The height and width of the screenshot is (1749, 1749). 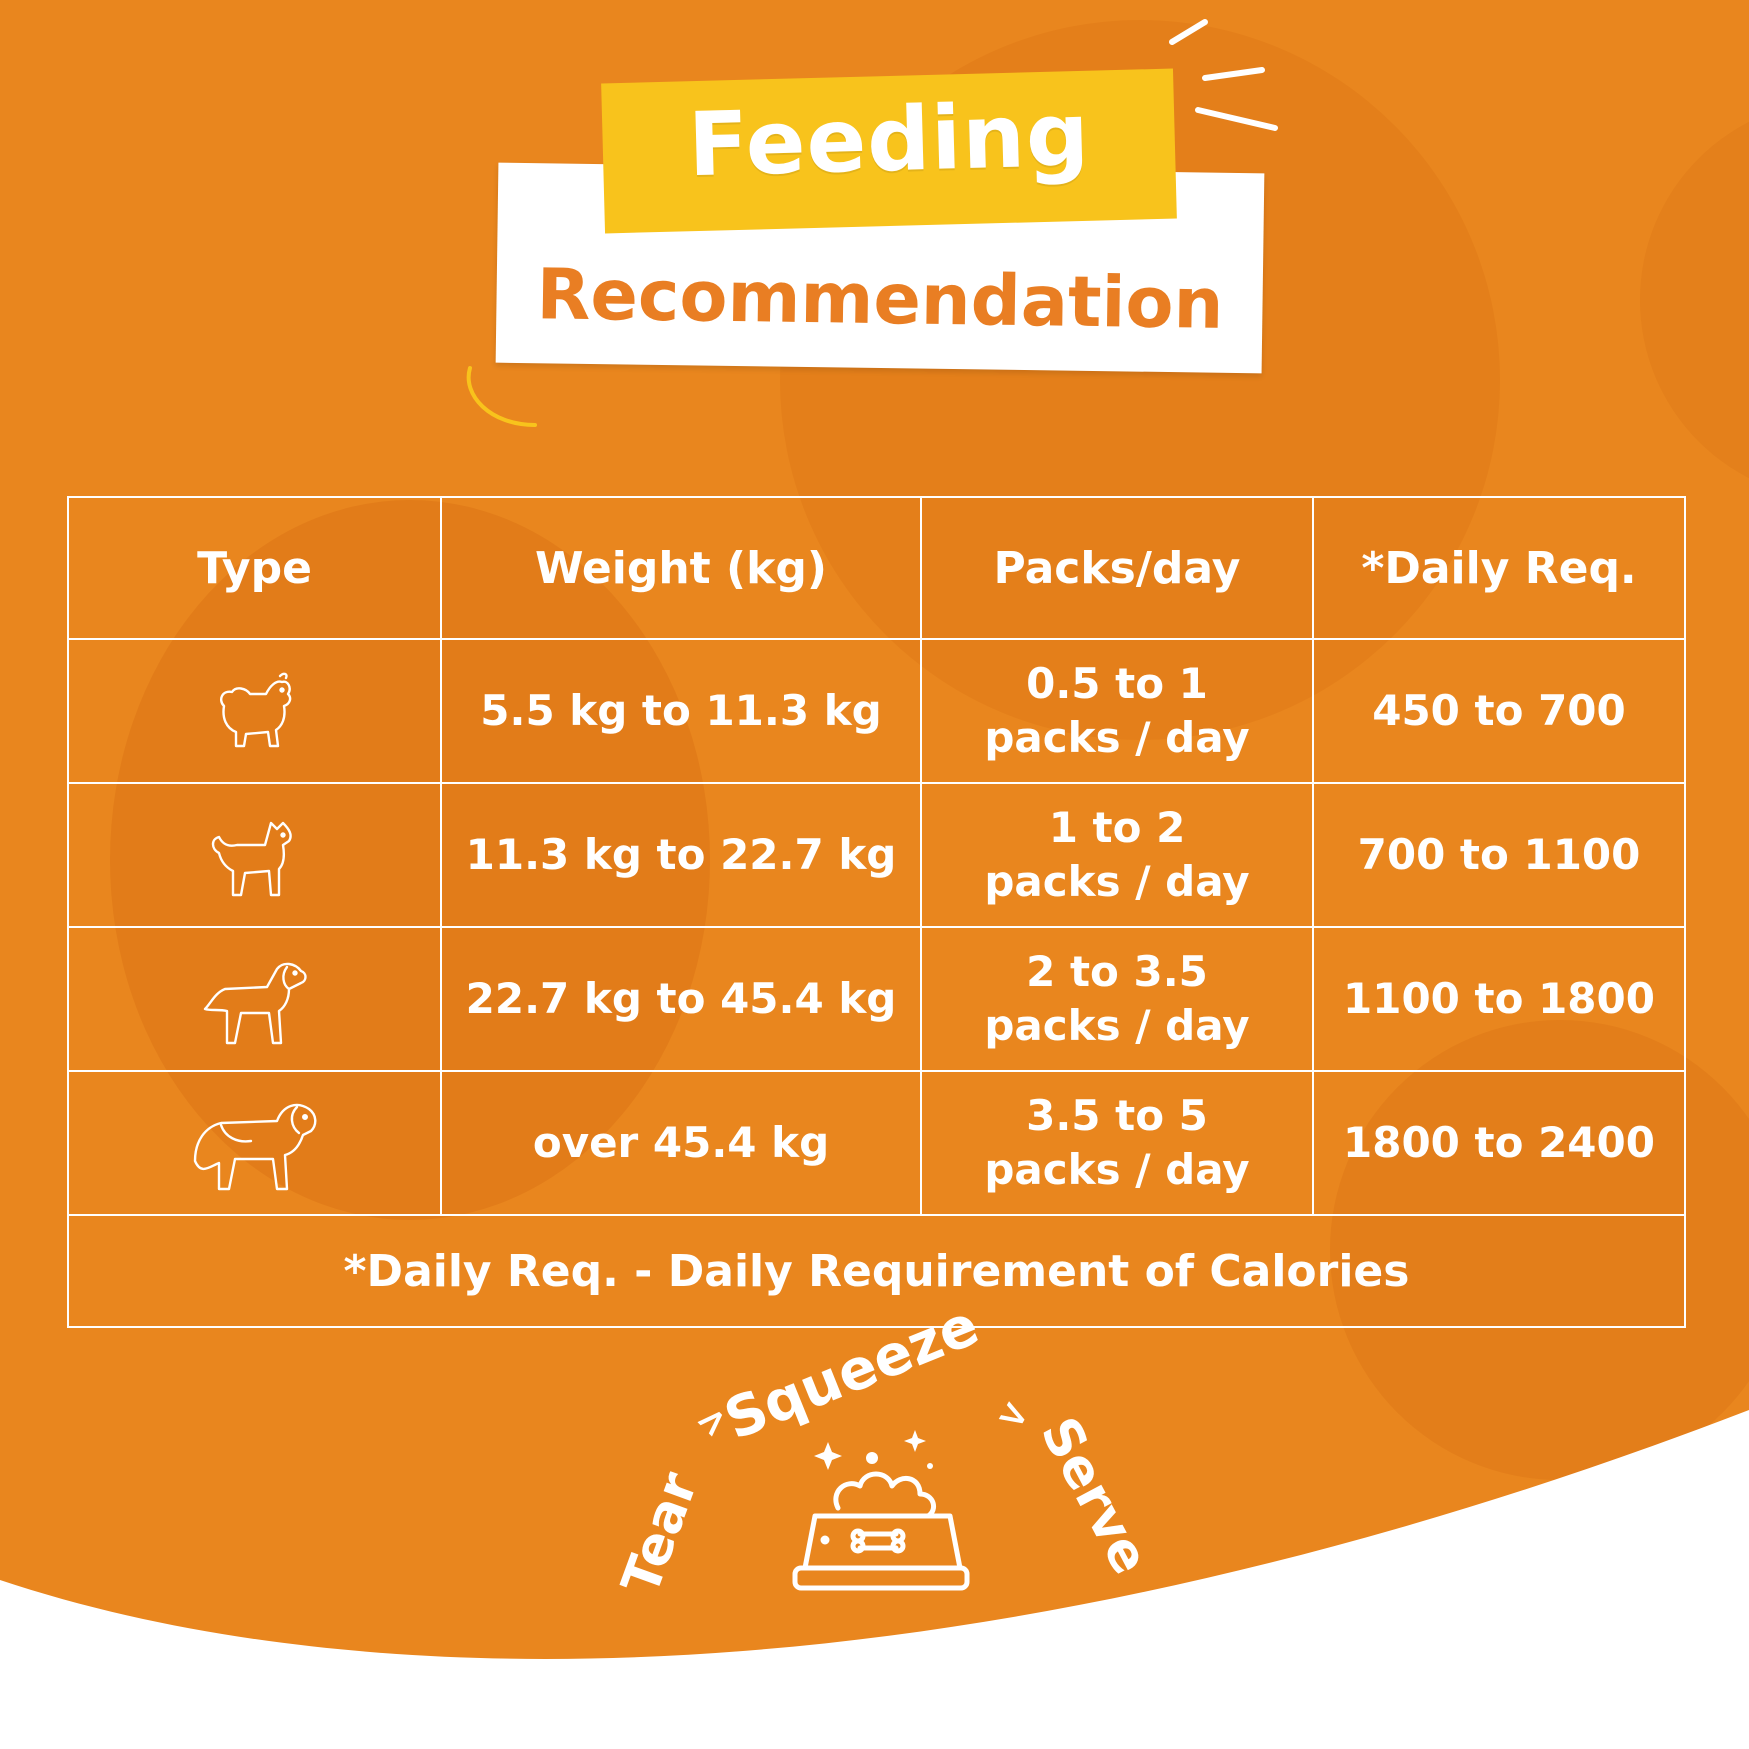 What do you see at coordinates (1499, 568) in the screenshot?
I see `header-daily-req: *Daily Req.` at bounding box center [1499, 568].